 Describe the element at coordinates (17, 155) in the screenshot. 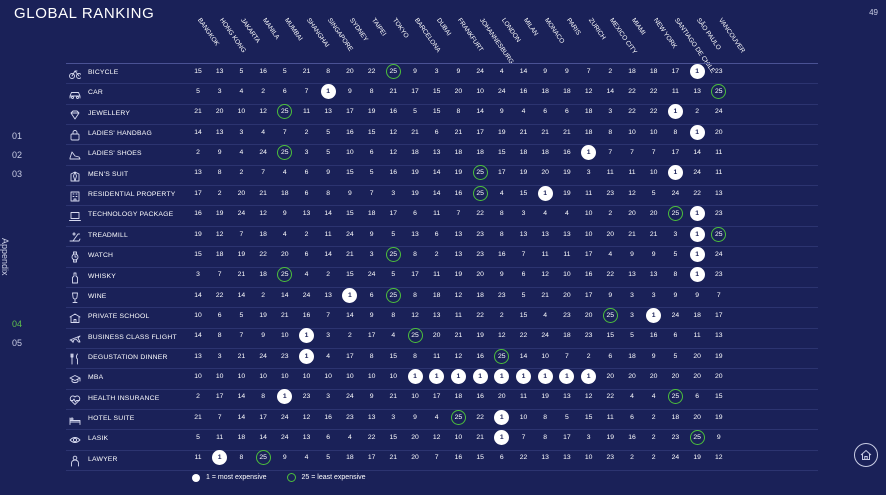

I see `nav-item-02: 02` at that location.